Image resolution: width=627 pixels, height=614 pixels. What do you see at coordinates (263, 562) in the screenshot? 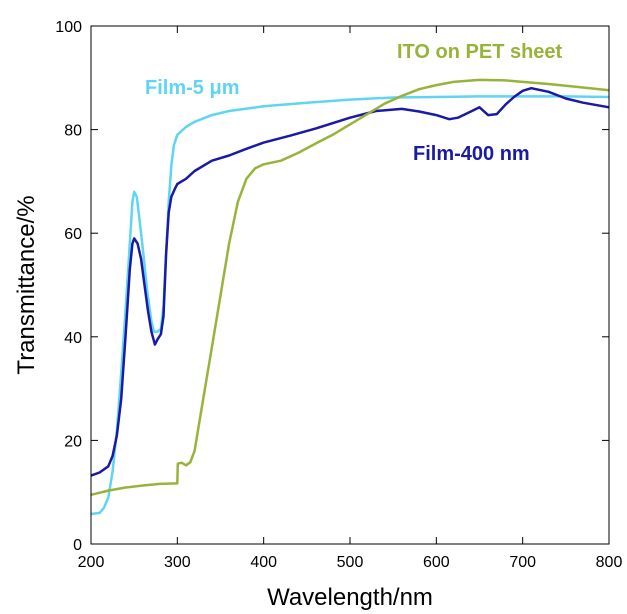
I see `x-tick-label: 400` at bounding box center [263, 562].